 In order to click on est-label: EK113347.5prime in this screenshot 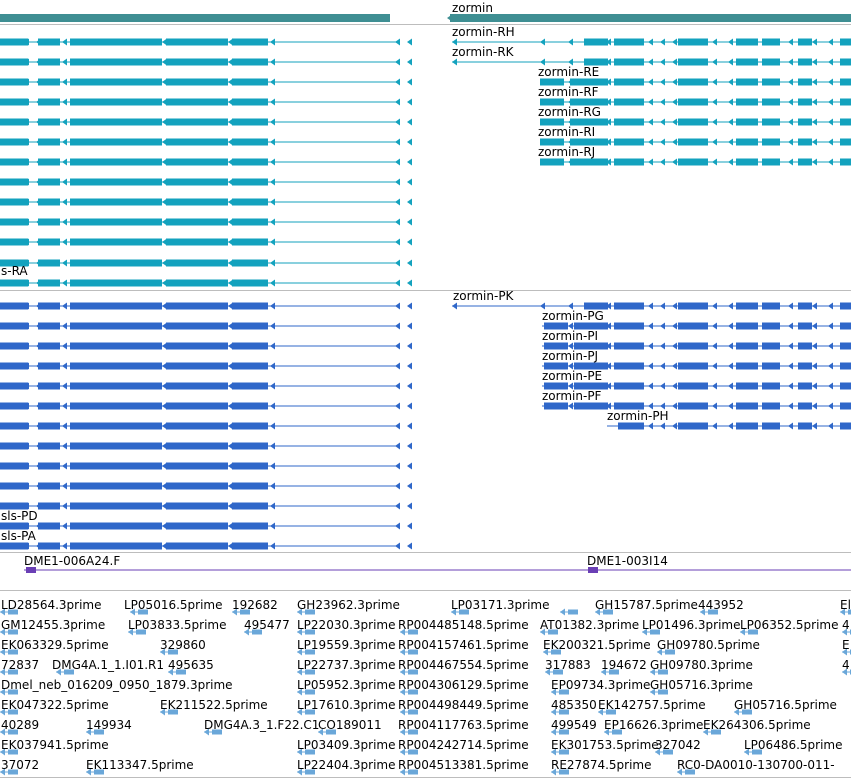, I will do `click(140, 765)`.